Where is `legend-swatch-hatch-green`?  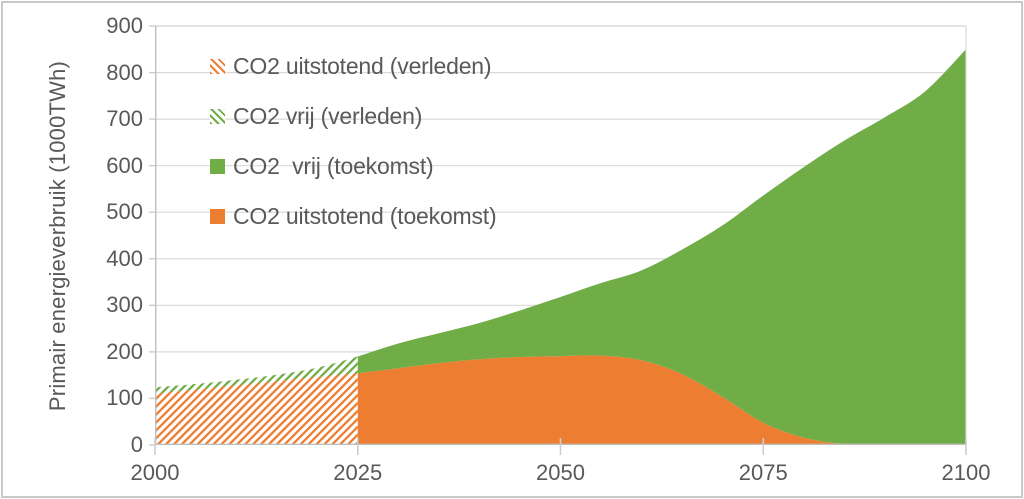 legend-swatch-hatch-green is located at coordinates (217, 116).